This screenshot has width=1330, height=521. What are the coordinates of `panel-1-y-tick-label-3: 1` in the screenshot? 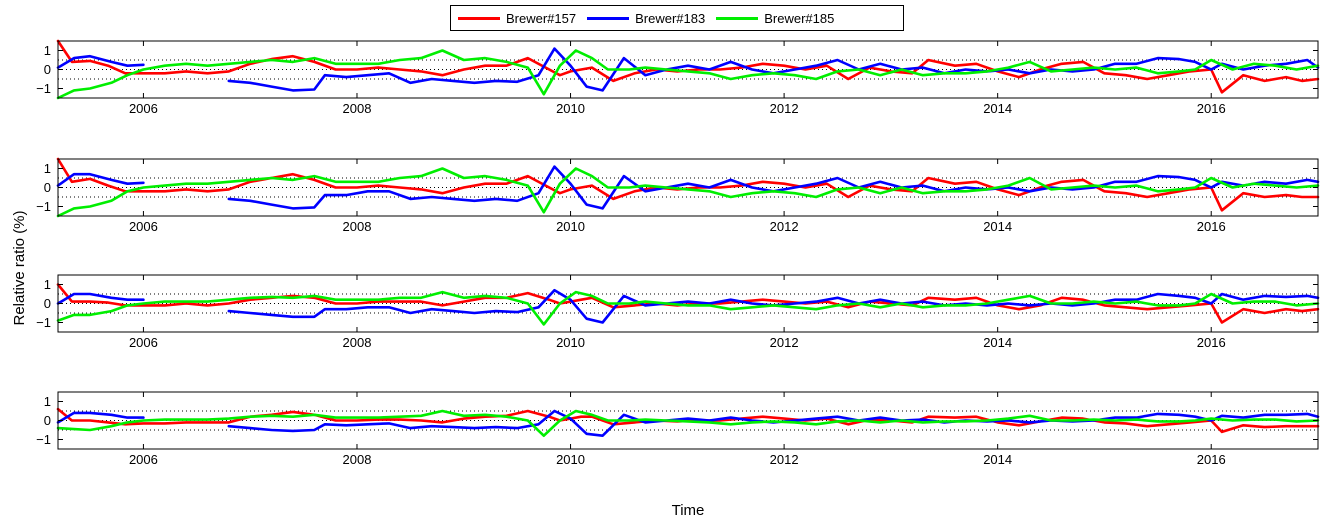 It's located at (47, 50).